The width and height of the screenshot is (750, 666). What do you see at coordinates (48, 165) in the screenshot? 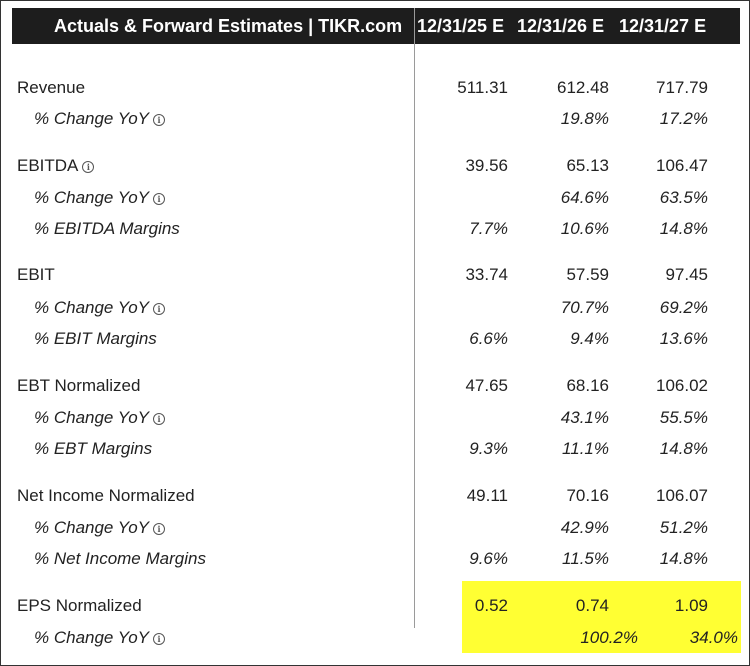
I see `row-label-text: EBITDA` at bounding box center [48, 165].